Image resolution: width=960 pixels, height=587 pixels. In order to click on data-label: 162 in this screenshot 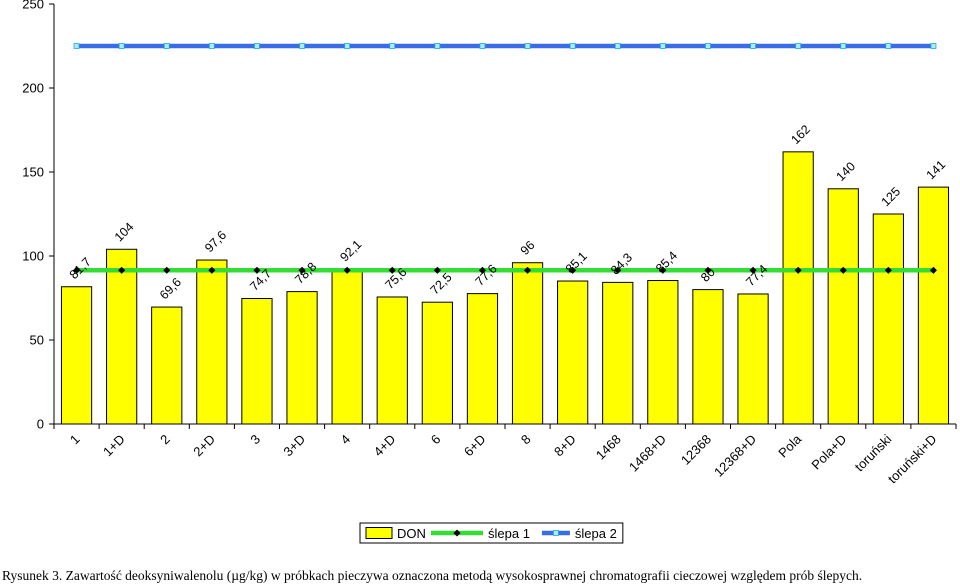, I will do `click(800, 134)`.